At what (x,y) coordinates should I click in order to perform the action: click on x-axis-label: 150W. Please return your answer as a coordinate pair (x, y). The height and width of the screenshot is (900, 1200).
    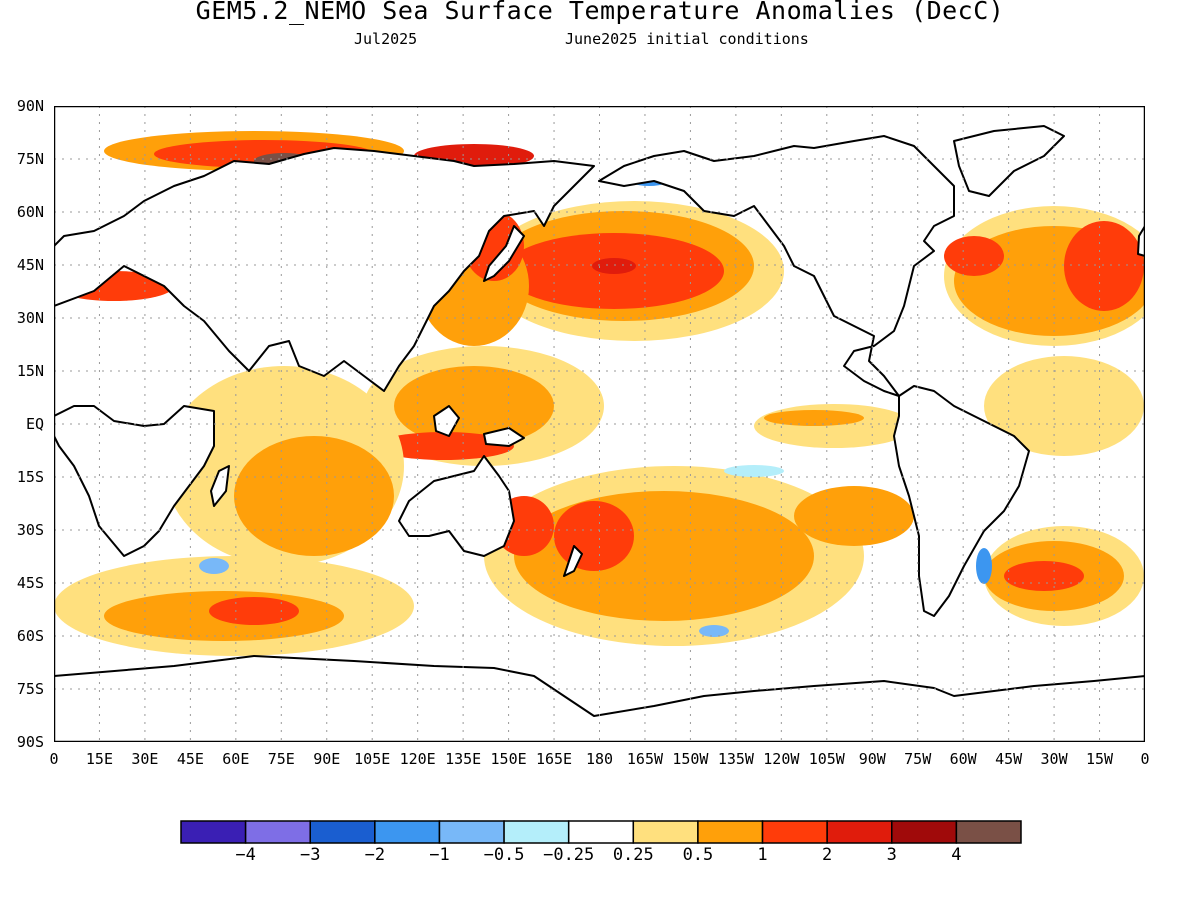
    Looking at the image, I should click on (690, 759).